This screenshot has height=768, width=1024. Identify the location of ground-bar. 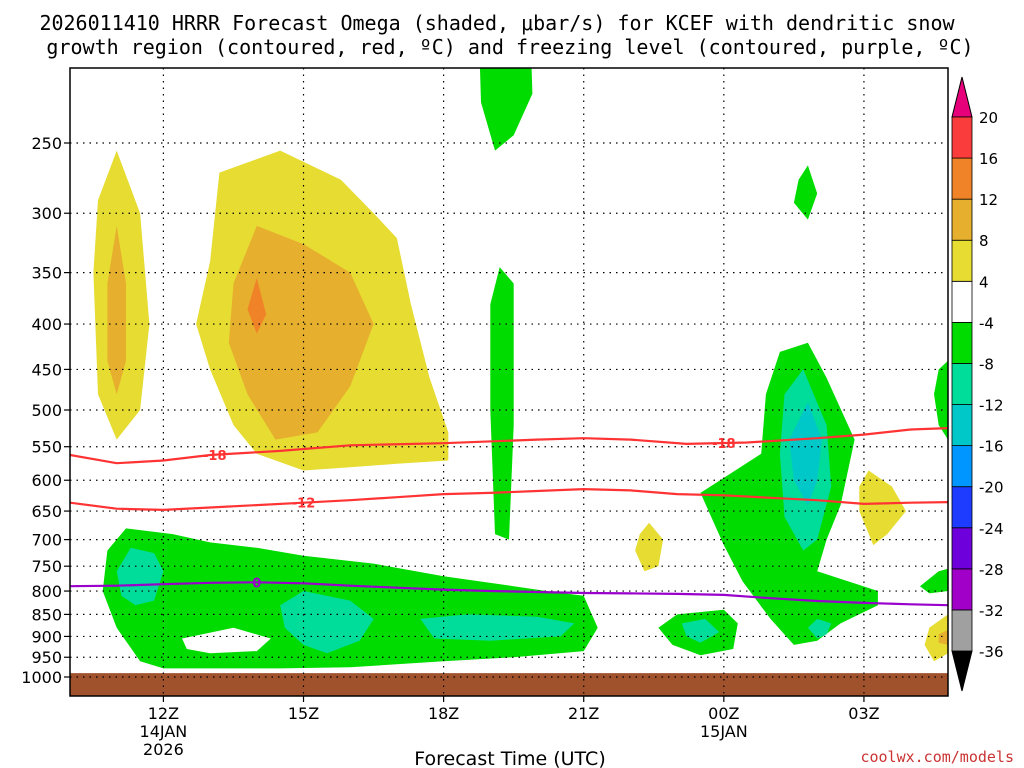
(509, 684).